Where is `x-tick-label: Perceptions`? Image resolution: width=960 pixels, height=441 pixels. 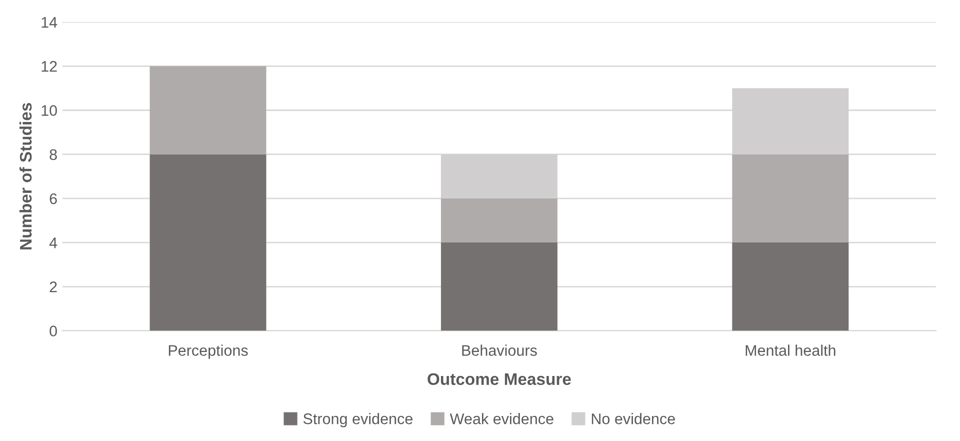
x-tick-label: Perceptions is located at coordinates (208, 351).